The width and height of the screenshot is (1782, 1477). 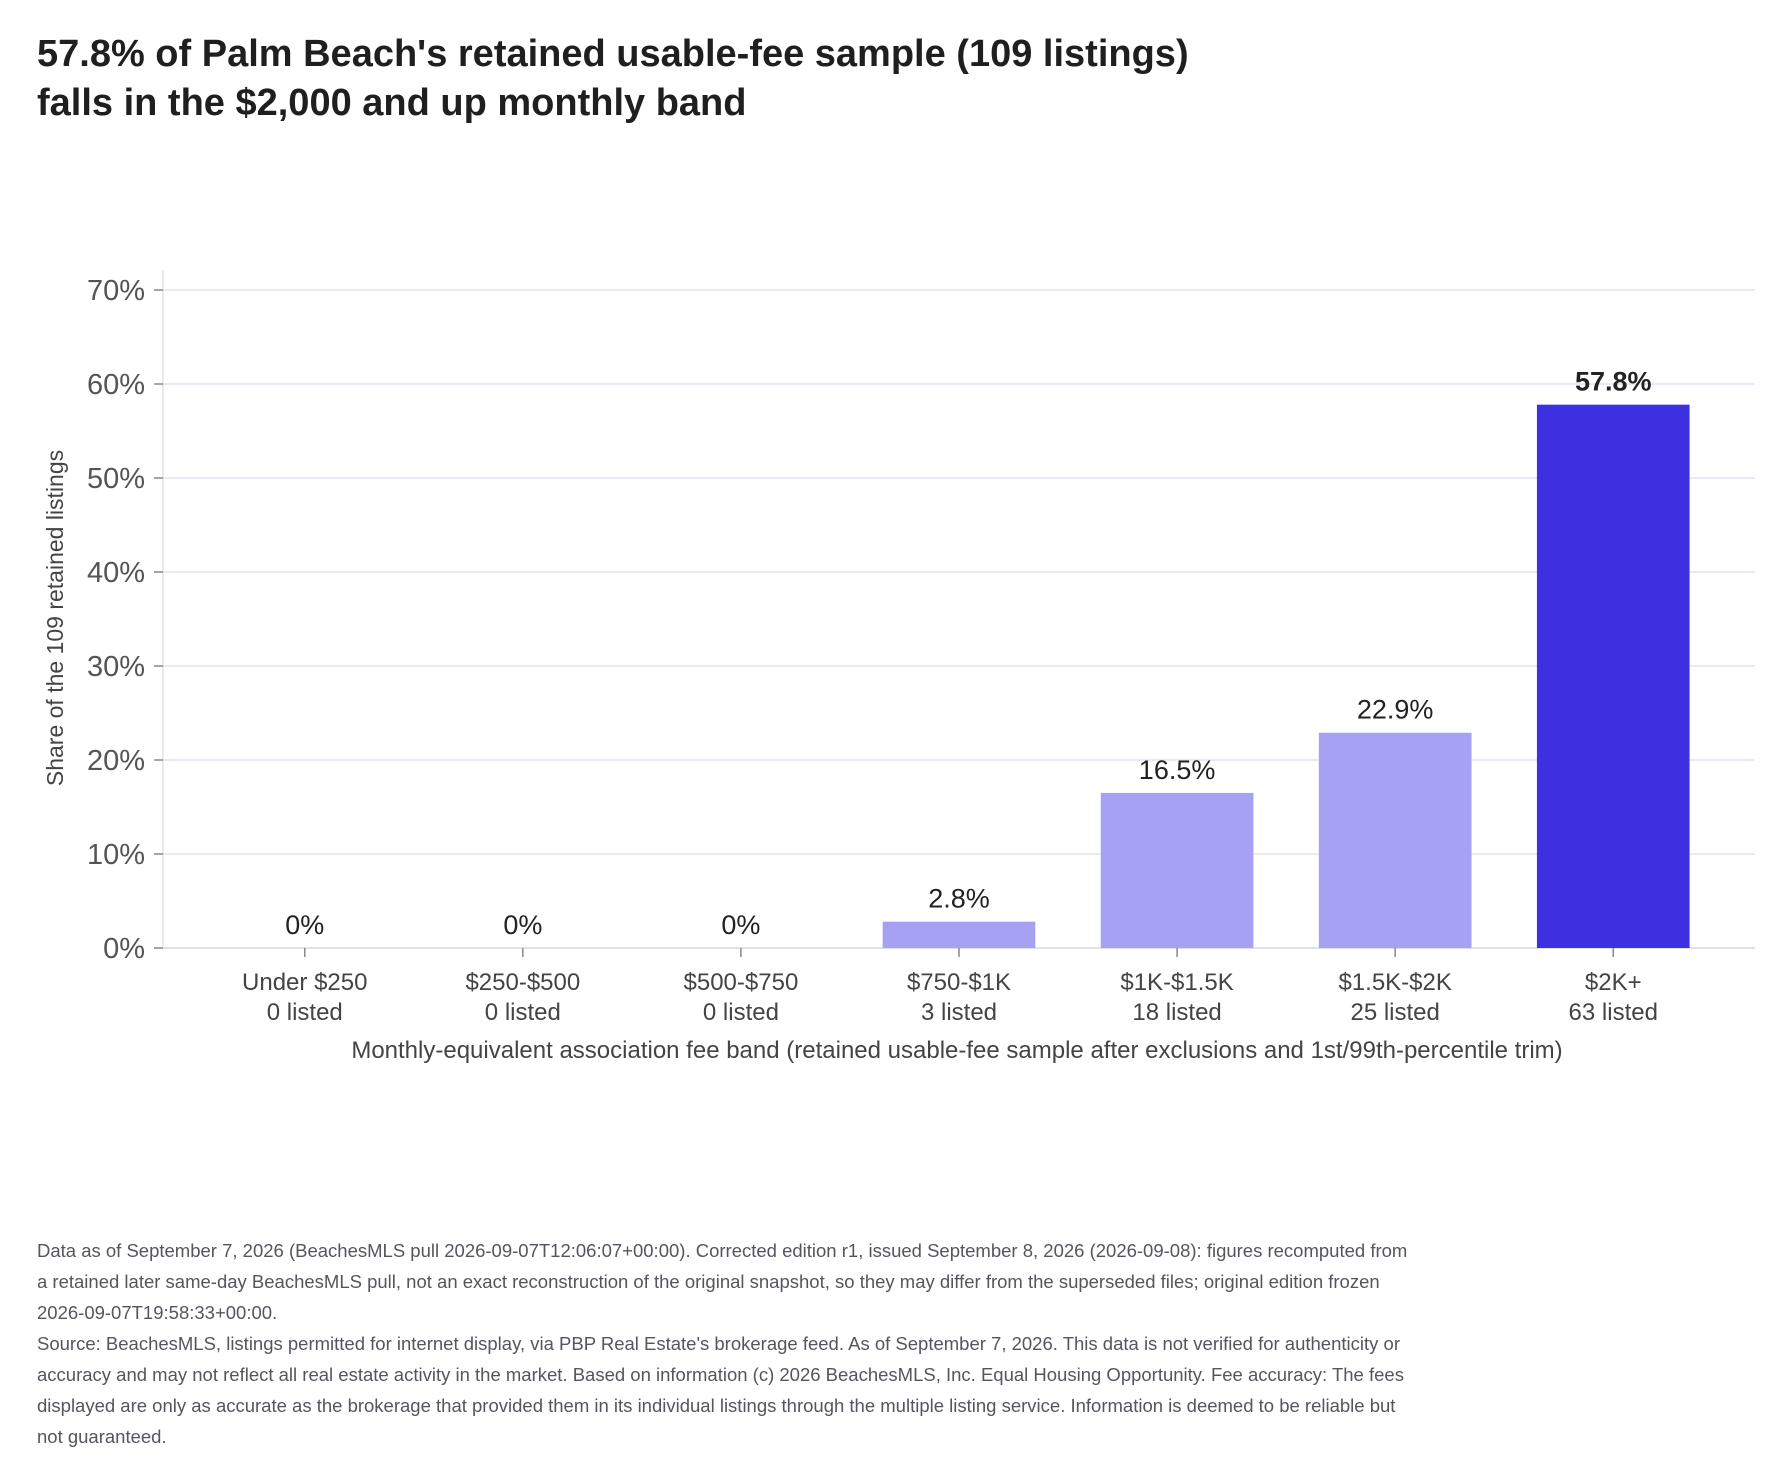 What do you see at coordinates (116, 291) in the screenshot?
I see `y-tick-label: 70%` at bounding box center [116, 291].